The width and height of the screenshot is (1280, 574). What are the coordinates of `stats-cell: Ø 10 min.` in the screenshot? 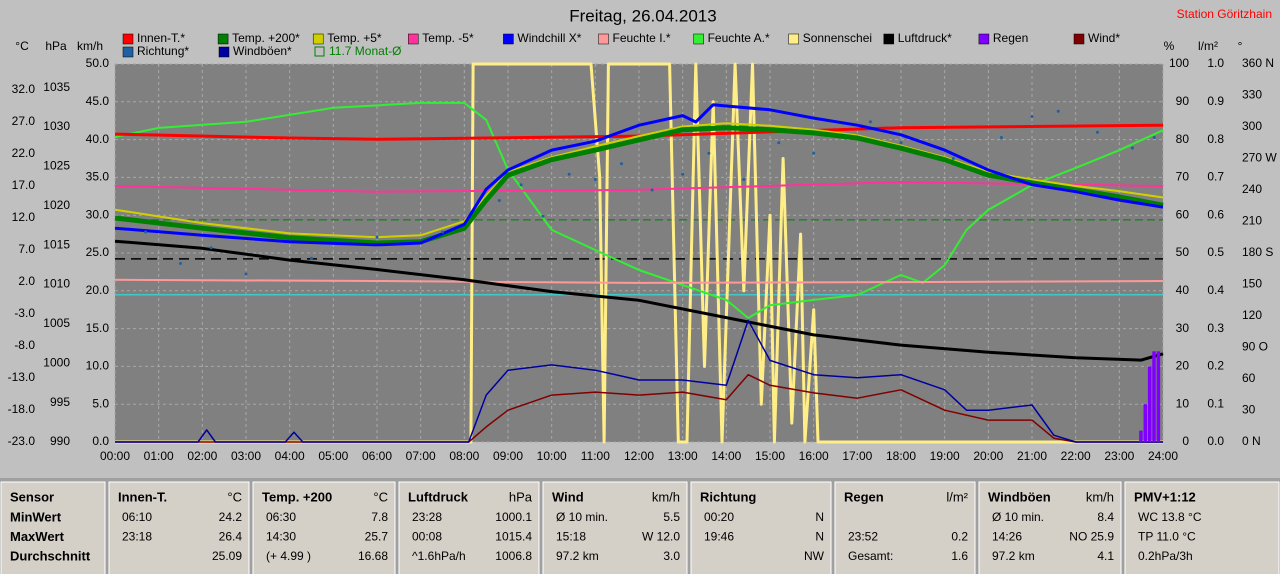 It's located at (1018, 517).